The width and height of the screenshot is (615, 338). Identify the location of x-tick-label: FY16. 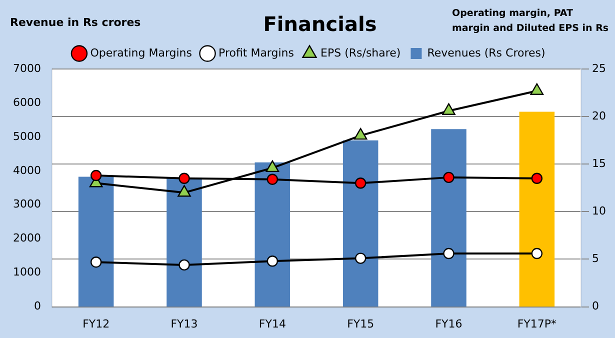
(448, 323).